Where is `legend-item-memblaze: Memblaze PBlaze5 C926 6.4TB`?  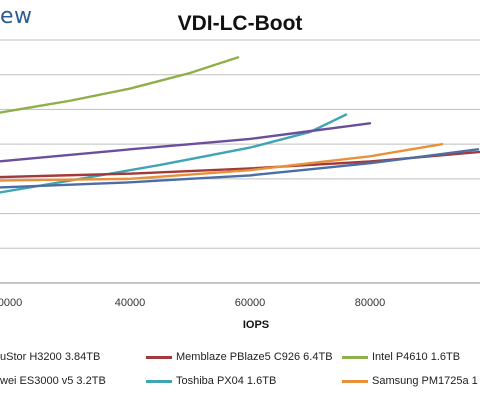 legend-item-memblaze: Memblaze PBlaze5 C926 6.4TB is located at coordinates (239, 357).